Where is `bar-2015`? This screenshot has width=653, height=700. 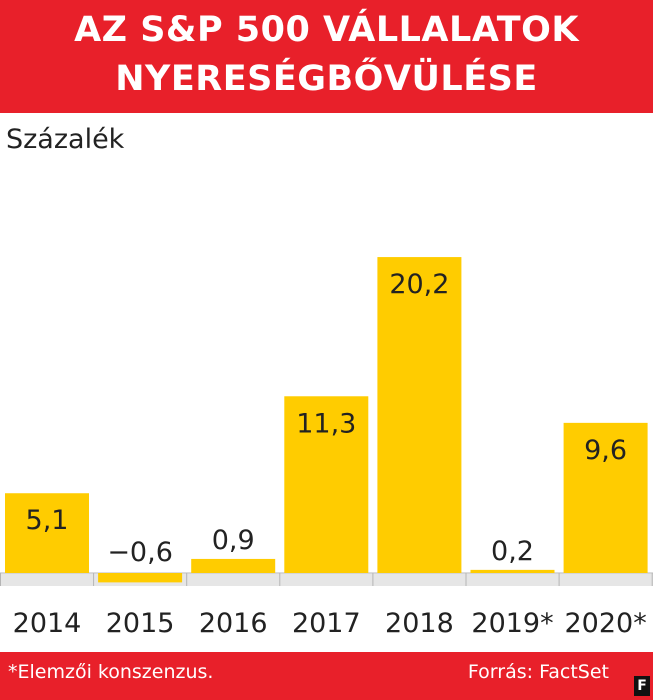
bar-2015 is located at coordinates (140, 578).